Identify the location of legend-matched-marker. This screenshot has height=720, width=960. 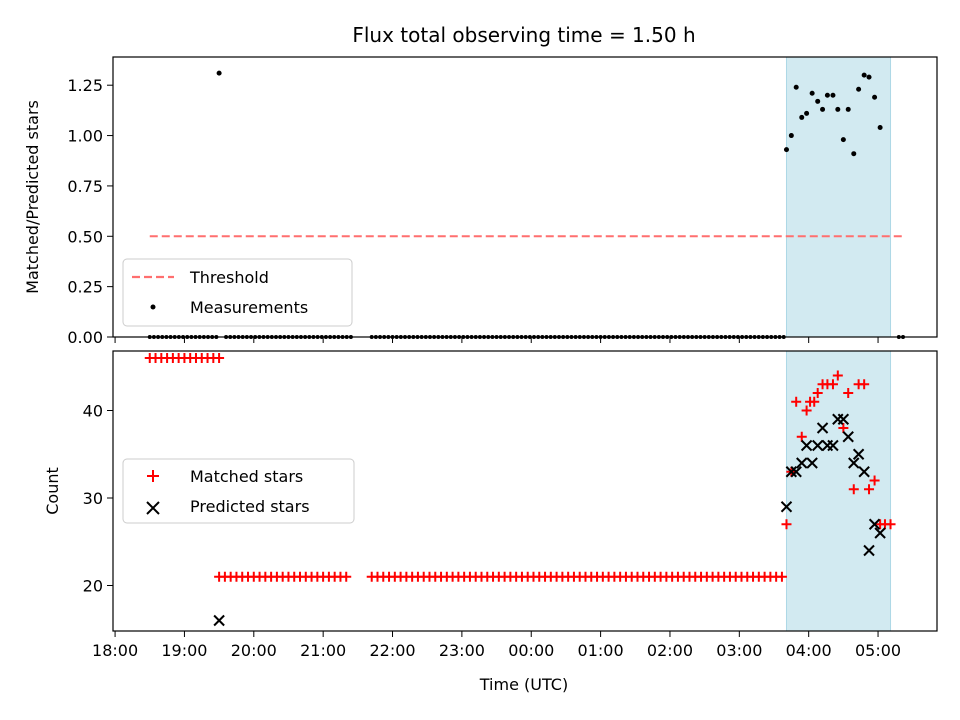
(153, 476).